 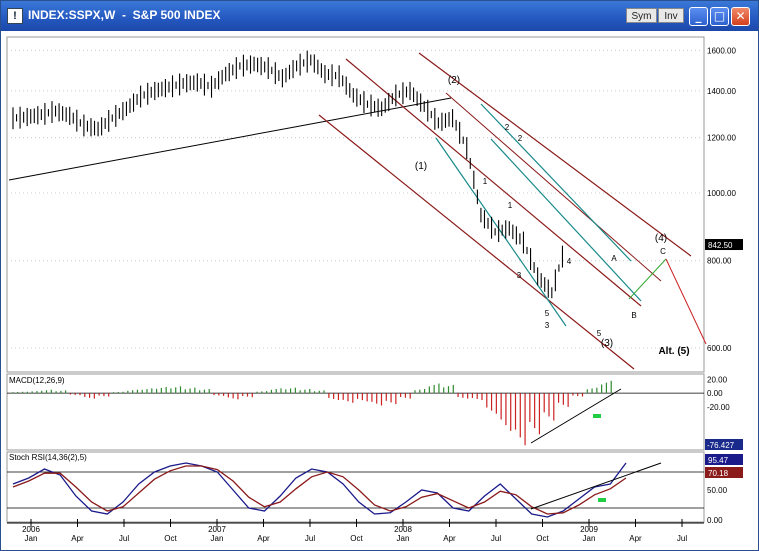 I want to click on sym-button: Sym, so click(x=641, y=15).